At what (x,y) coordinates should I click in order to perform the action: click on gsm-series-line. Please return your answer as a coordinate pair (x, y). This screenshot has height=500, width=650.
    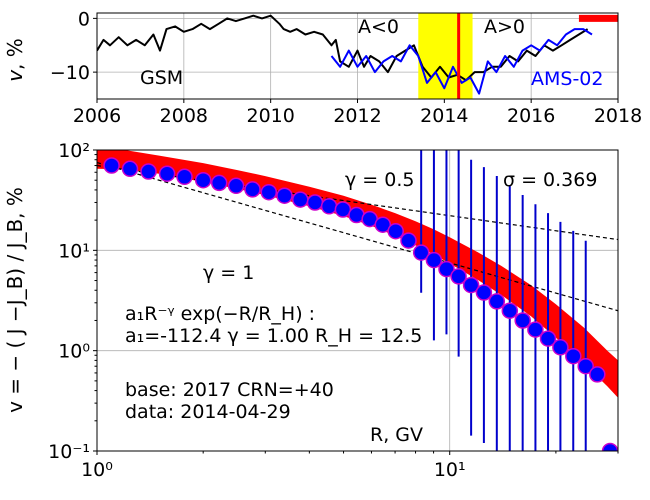
    Looking at the image, I should click on (343, 48).